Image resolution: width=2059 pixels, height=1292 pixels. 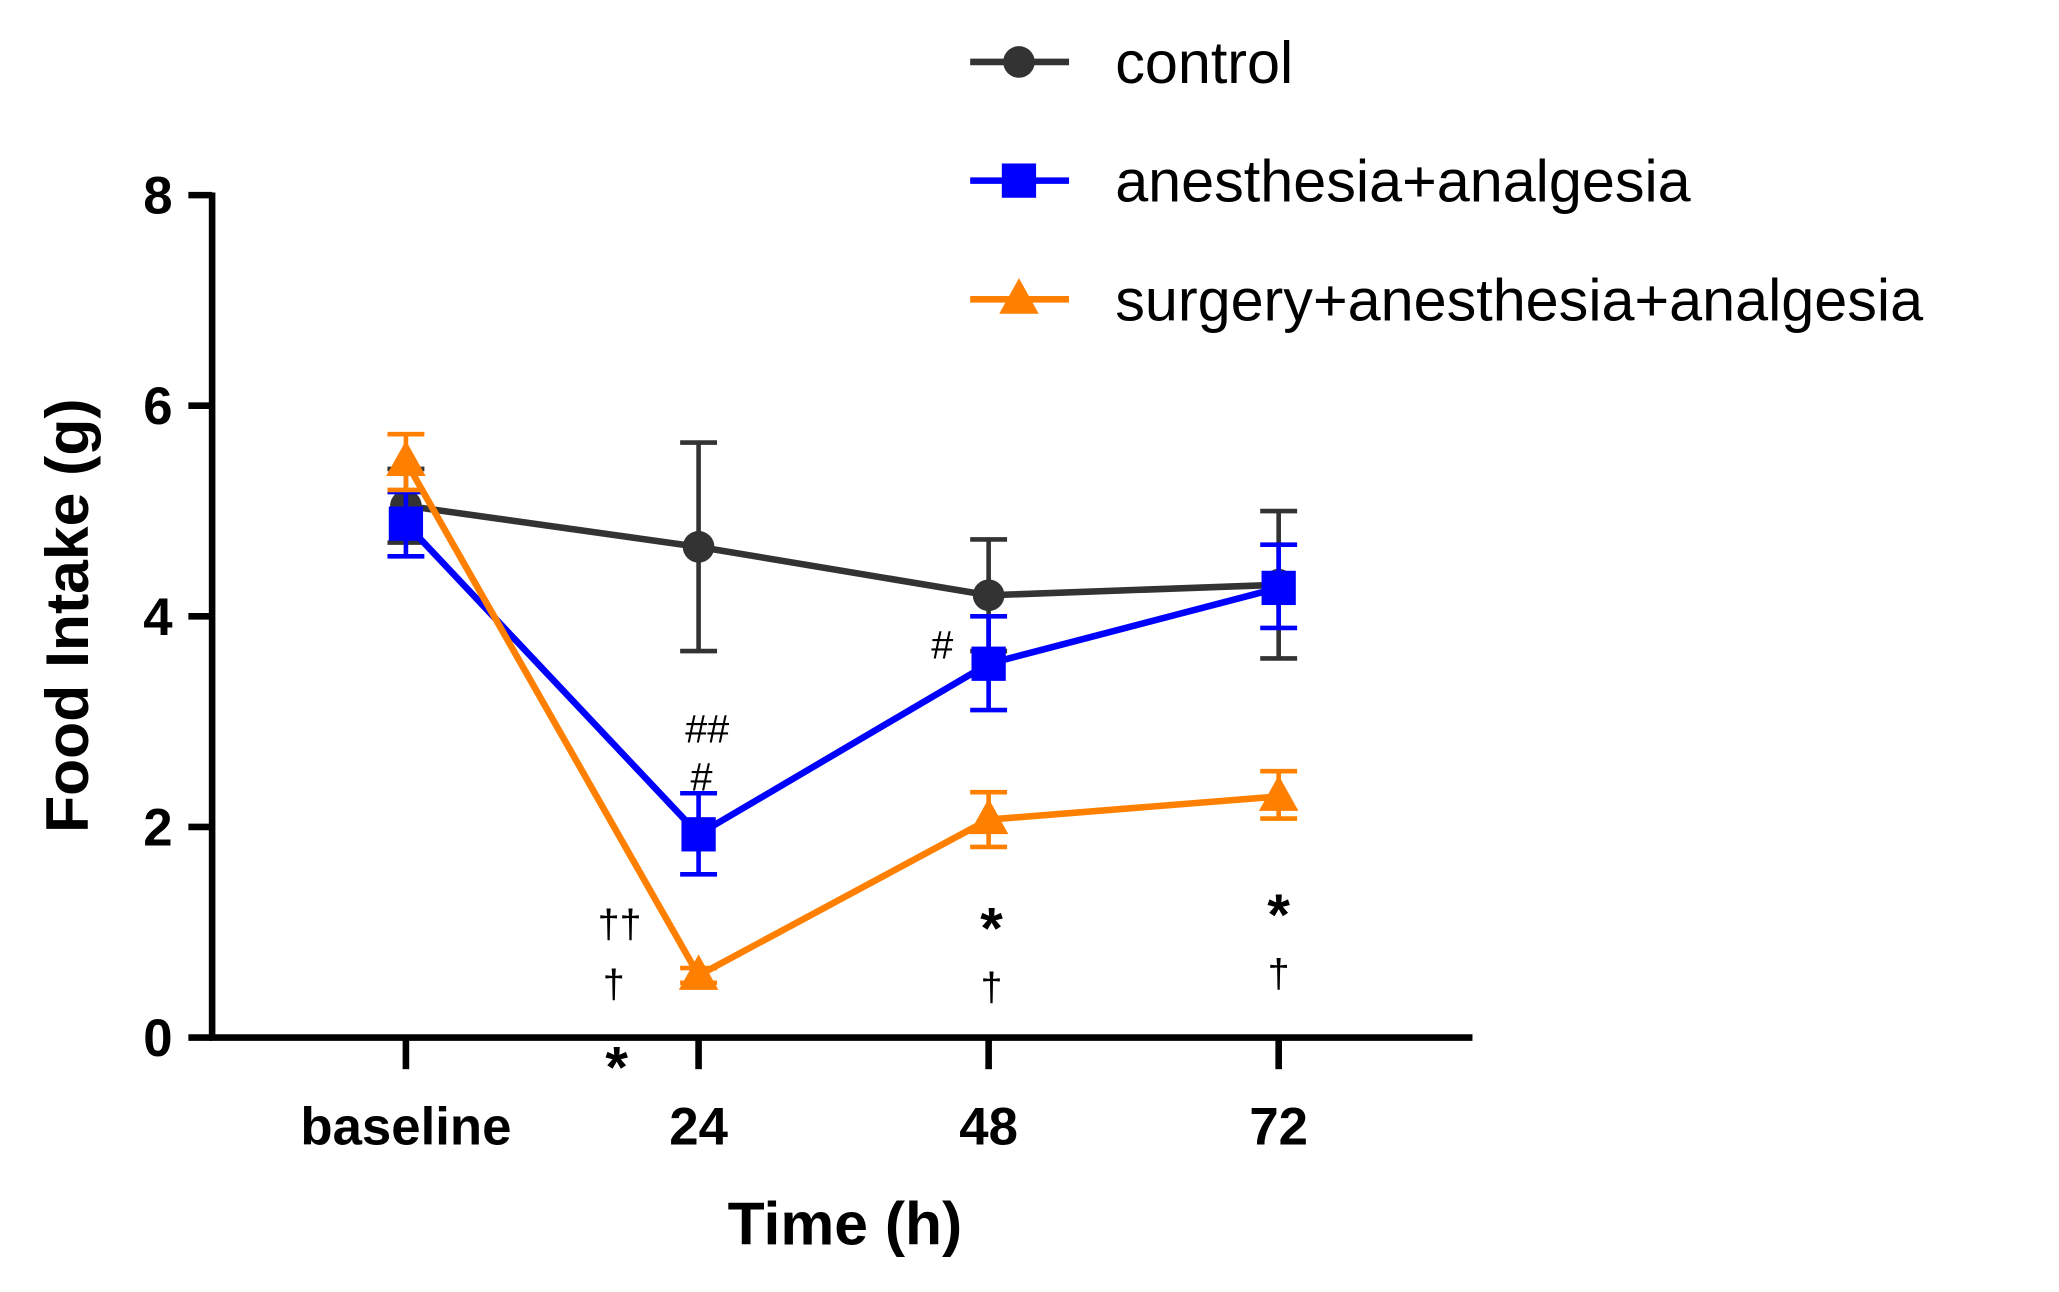 What do you see at coordinates (405, 1126) in the screenshot?
I see `x-tick-label: baseline` at bounding box center [405, 1126].